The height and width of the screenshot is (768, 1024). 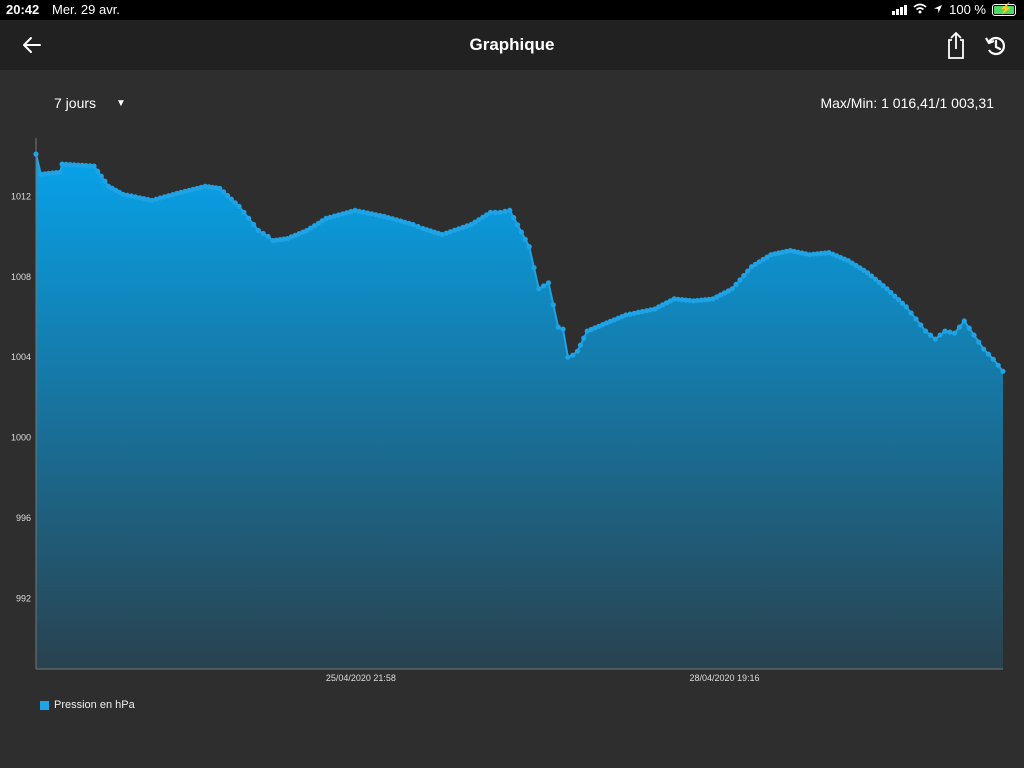 I want to click on status-bar: 20:42 Mer. 29 avr. 100 % ⚡, so click(x=512, y=10).